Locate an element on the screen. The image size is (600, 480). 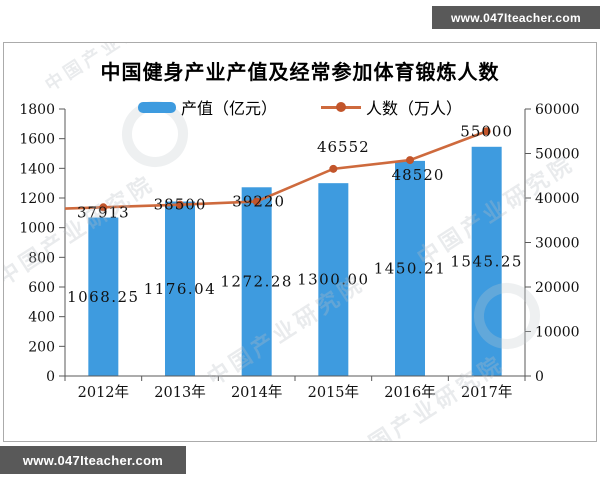
x-axis-tick-label: 2015年 is located at coordinates (333, 392).